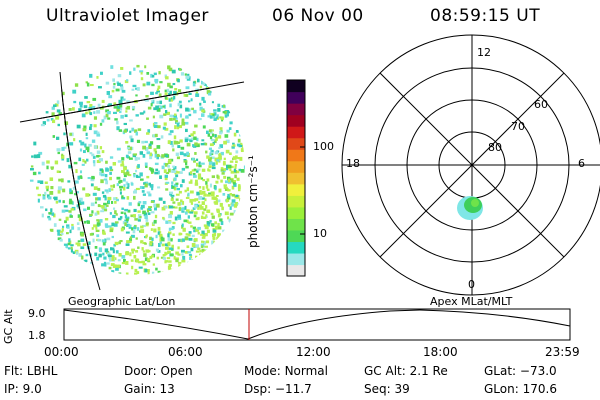 The height and width of the screenshot is (400, 600). I want to click on color-bar-segment, so click(296, 86).